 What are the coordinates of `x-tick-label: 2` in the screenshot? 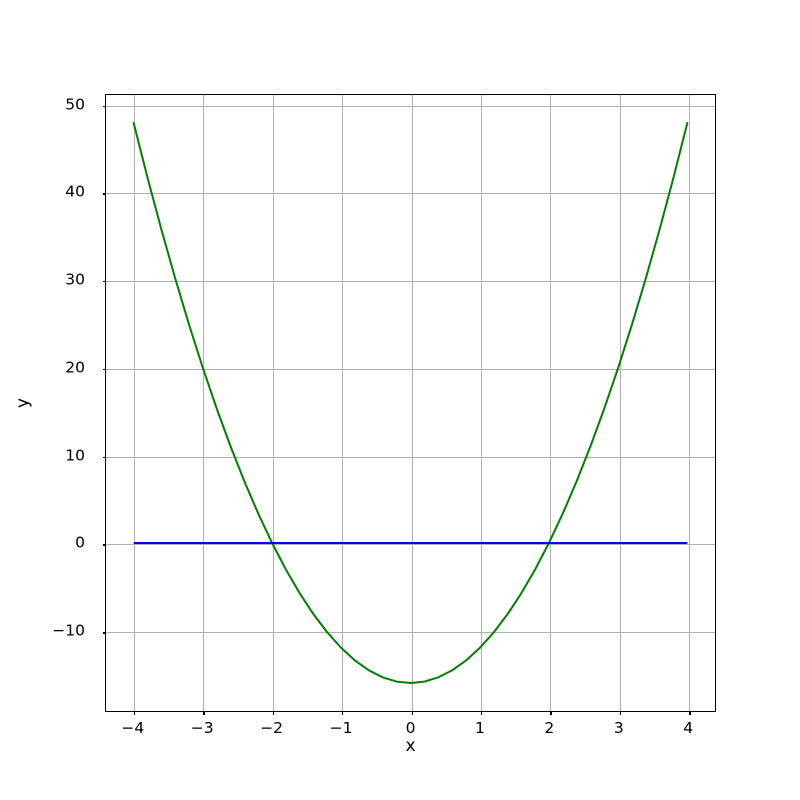 It's located at (549, 728).